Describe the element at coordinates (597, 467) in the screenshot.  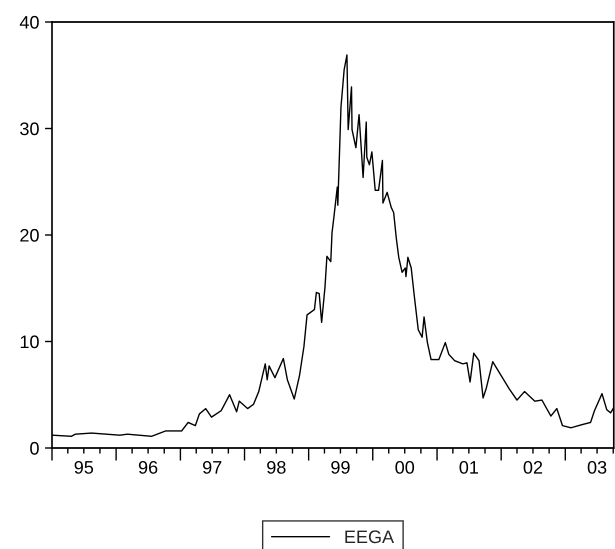
I see `x-tick-label: 03` at that location.